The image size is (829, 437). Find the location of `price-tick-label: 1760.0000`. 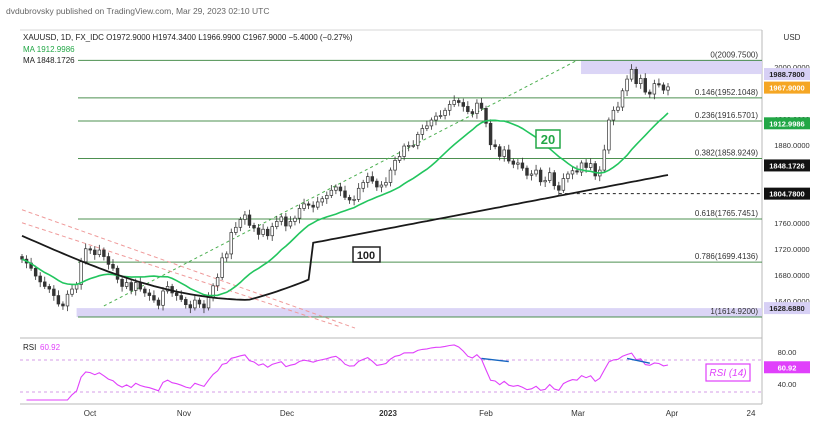

price-tick-label: 1760.0000 is located at coordinates (791, 223).